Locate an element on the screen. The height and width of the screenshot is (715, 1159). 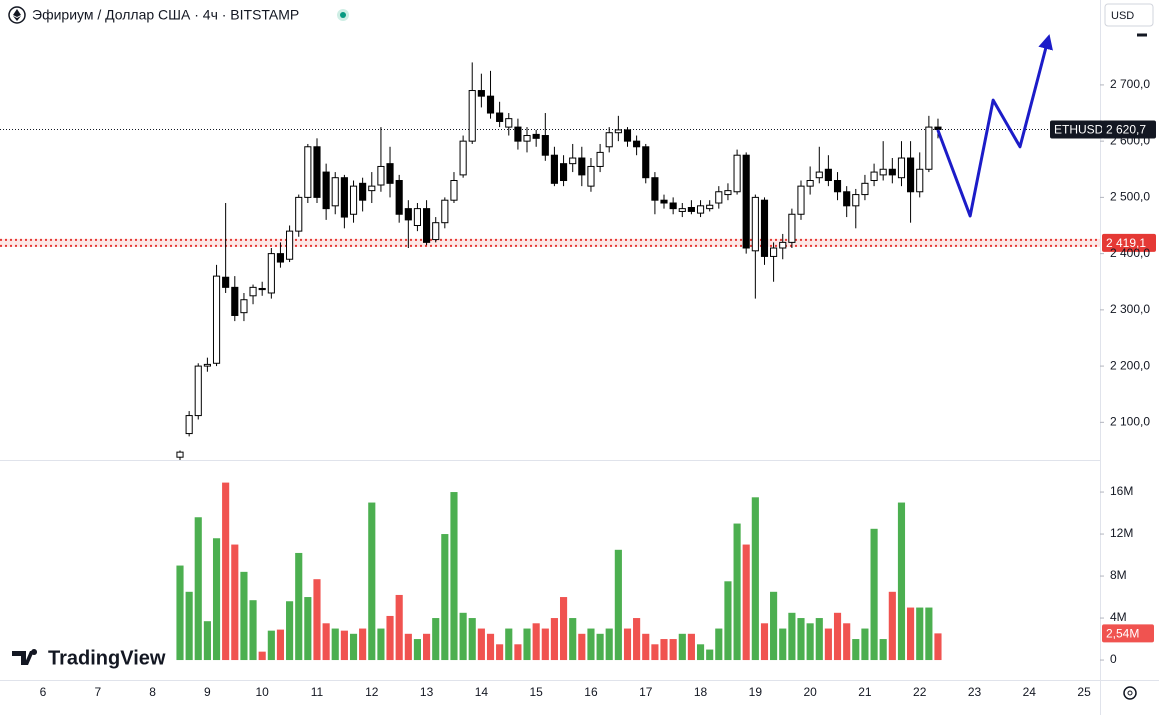
x-tick-label: 11 is located at coordinates (317, 692).